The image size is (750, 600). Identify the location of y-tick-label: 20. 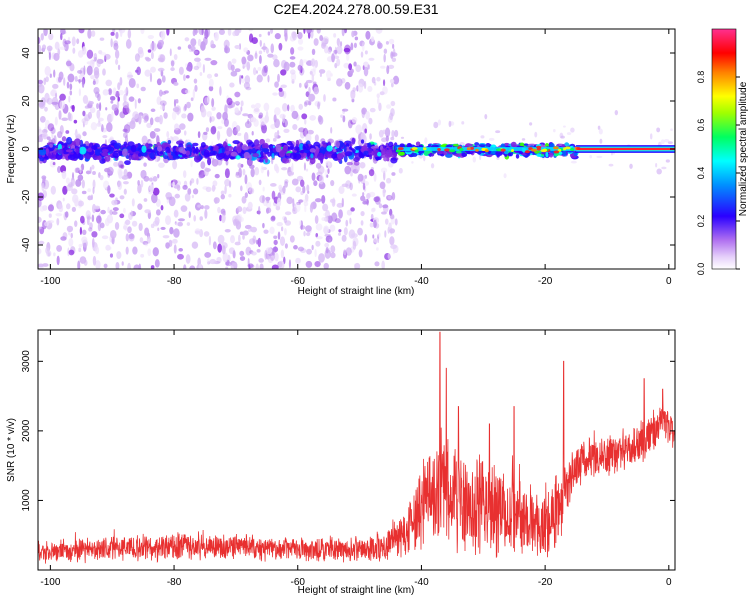
(26, 101).